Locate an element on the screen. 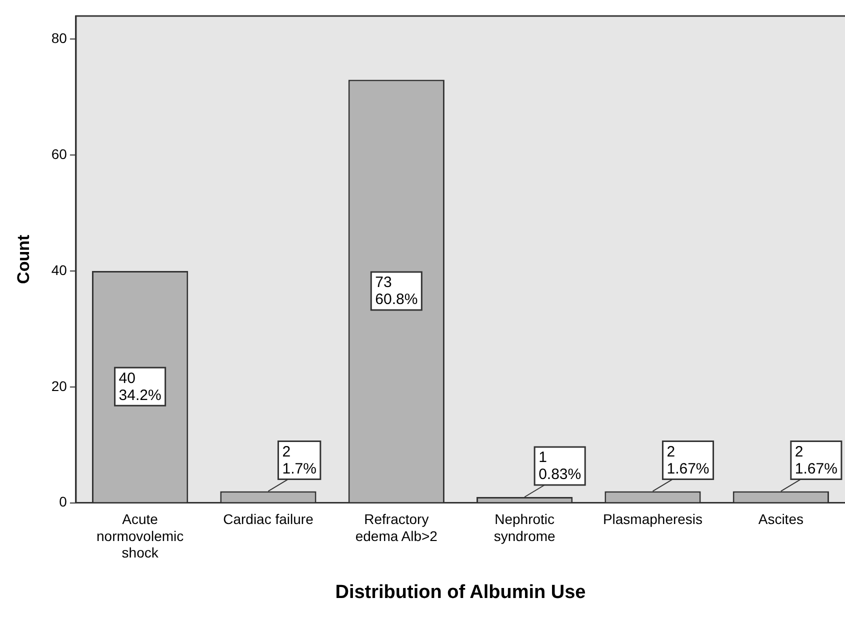  x-tick-label: Ascites is located at coordinates (781, 519).